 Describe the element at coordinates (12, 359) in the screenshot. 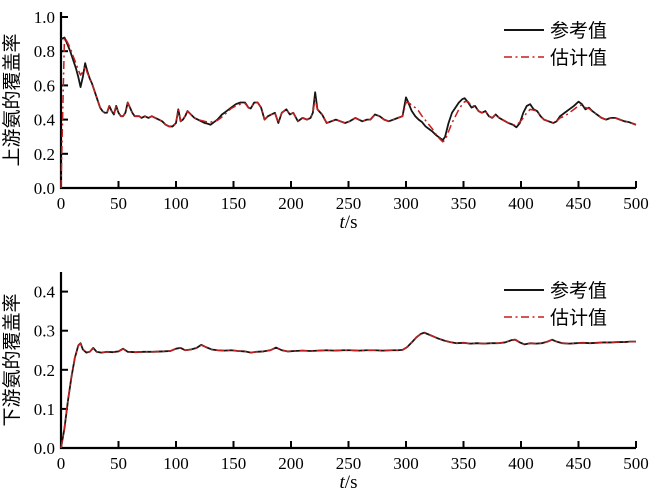

I see `y-axis-label: 下游氨的覆盖率` at that location.